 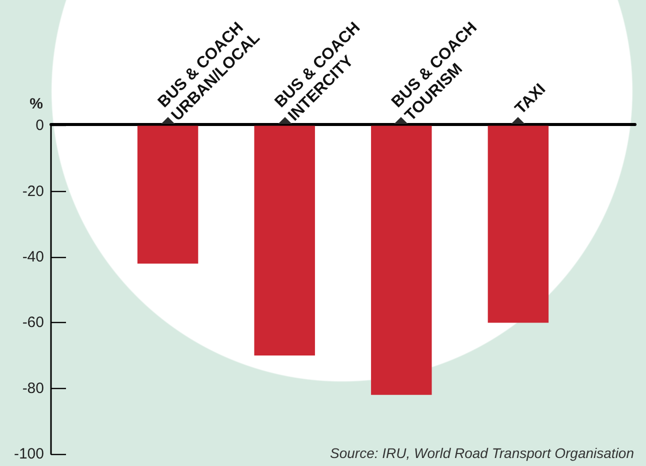 I want to click on y-axis-title: %, so click(x=36, y=104).